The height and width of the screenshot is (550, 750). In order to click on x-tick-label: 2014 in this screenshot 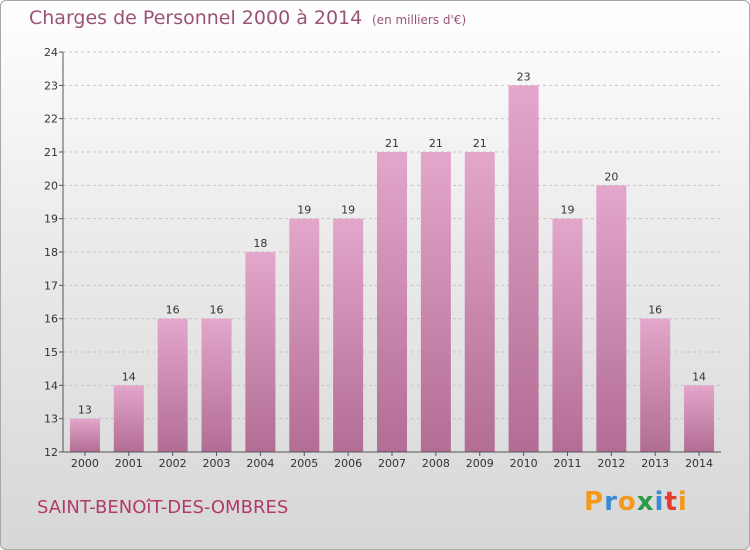, I will do `click(699, 463)`.